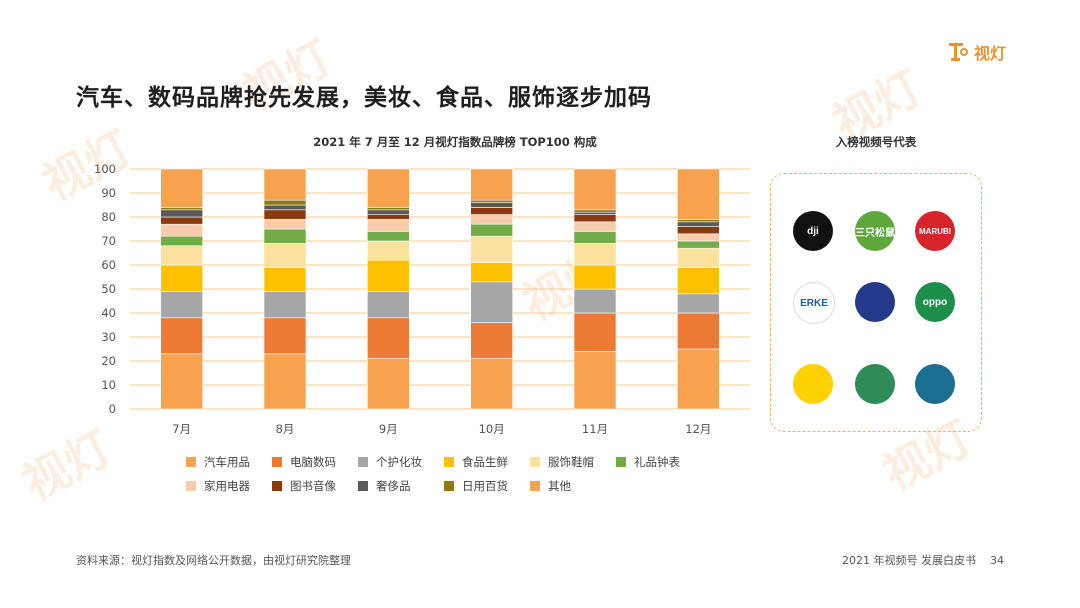  What do you see at coordinates (108, 337) in the screenshot?
I see `y-tick-label: 30` at bounding box center [108, 337].